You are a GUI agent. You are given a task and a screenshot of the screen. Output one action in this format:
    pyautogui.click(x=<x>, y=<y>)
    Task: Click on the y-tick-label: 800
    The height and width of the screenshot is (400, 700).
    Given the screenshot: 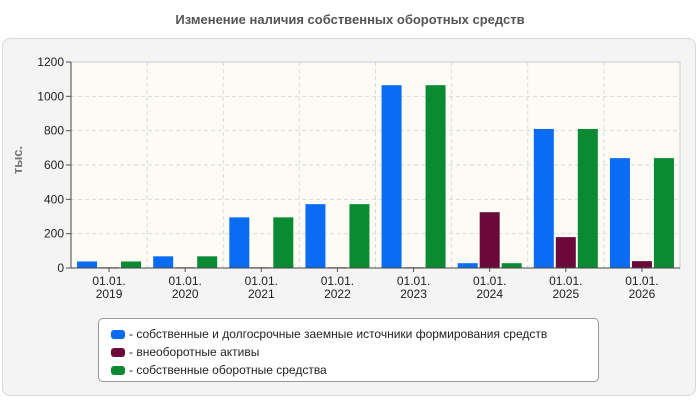 What is the action you would take?
    pyautogui.click(x=54, y=131)
    